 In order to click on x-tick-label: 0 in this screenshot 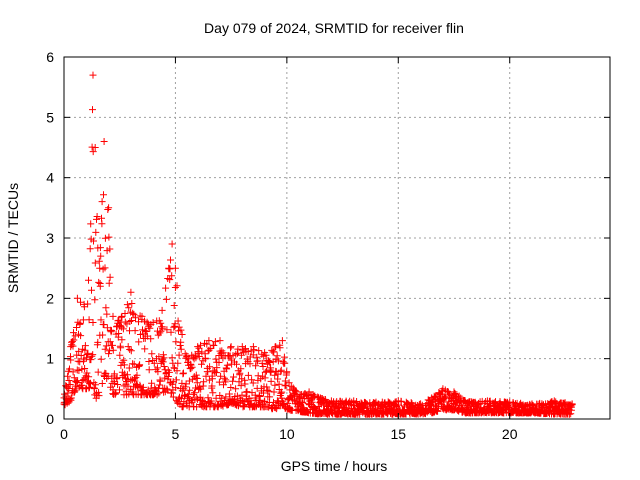, I will do `click(64, 434)`.